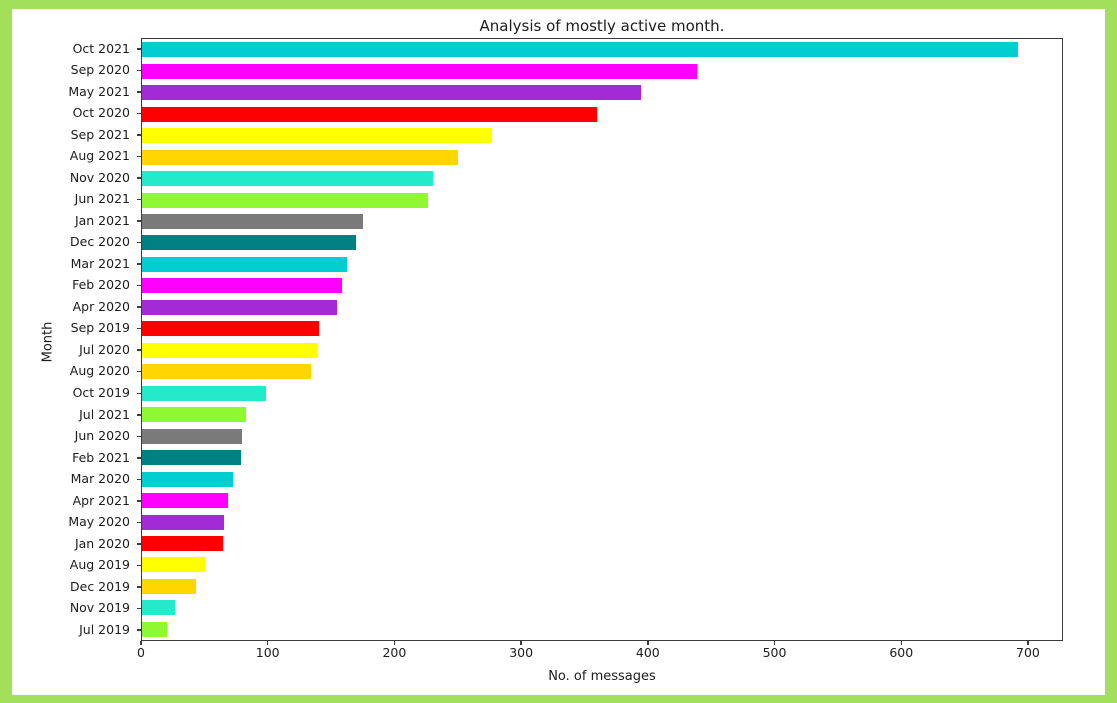 The image size is (1117, 703). What do you see at coordinates (76, 114) in the screenshot?
I see `y-tick-row: Oct 2020` at bounding box center [76, 114].